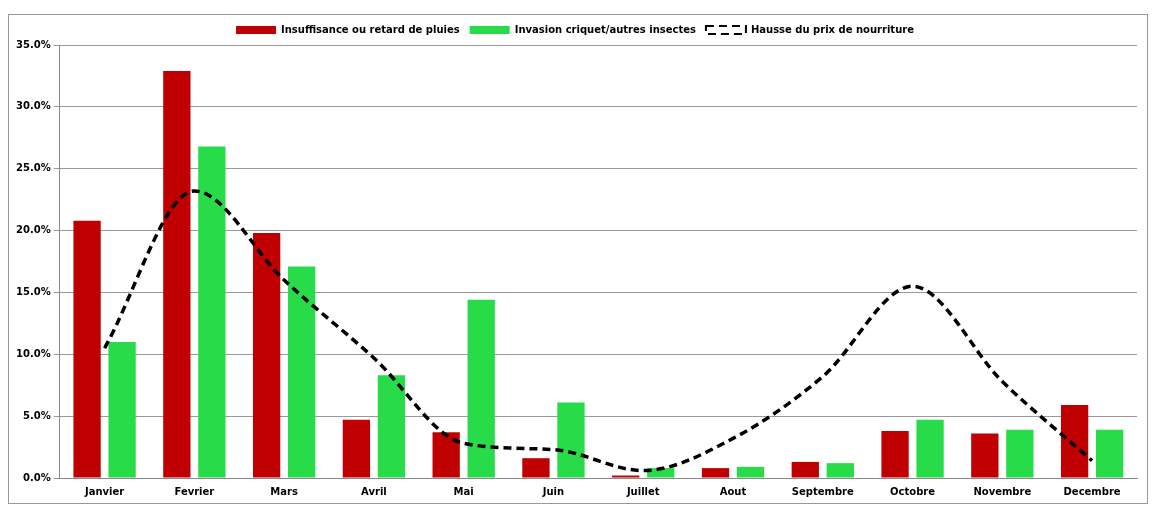 The height and width of the screenshot is (508, 1154). I want to click on legend-label: Invasion criquet/autres insectes, so click(605, 29).